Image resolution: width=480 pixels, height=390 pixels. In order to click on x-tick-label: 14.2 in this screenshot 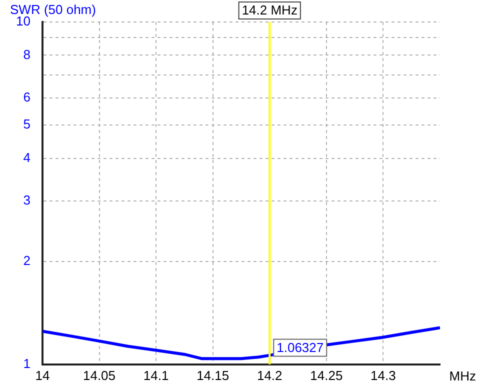, I will do `click(269, 375)`.